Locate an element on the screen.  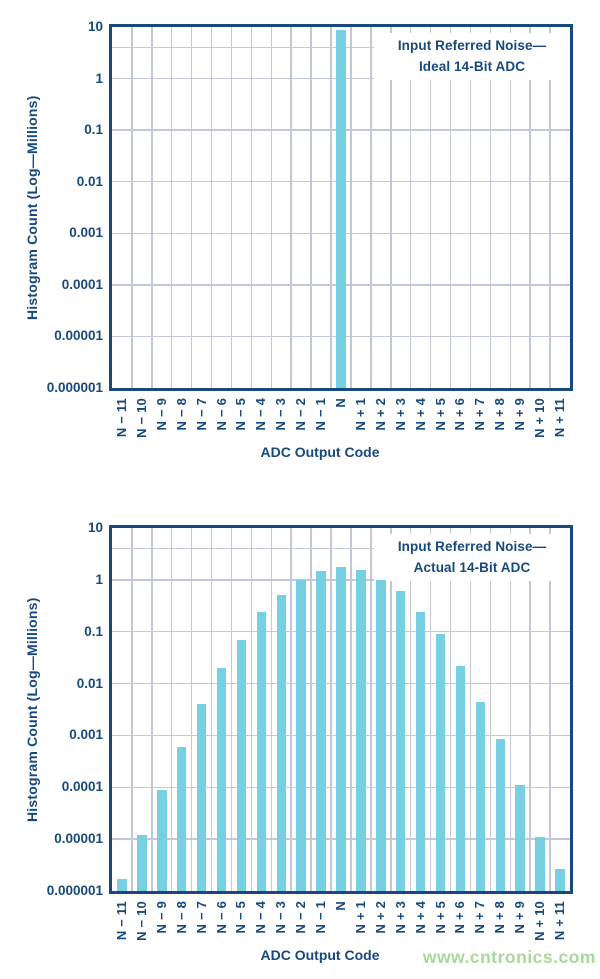
bar-N+3 is located at coordinates (400, 741).